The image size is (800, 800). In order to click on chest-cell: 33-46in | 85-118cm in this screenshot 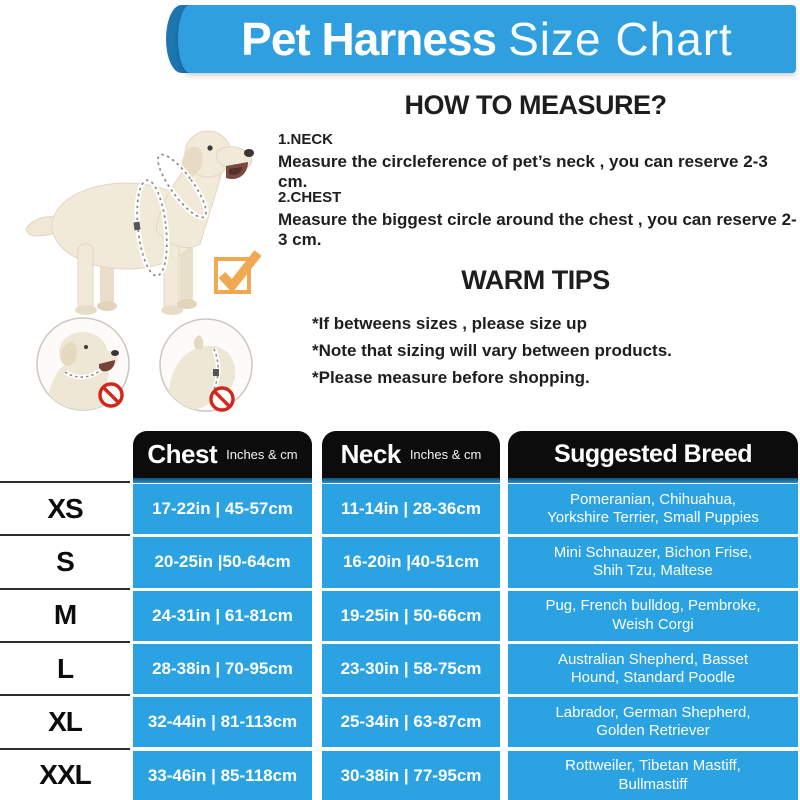, I will do `click(222, 775)`.